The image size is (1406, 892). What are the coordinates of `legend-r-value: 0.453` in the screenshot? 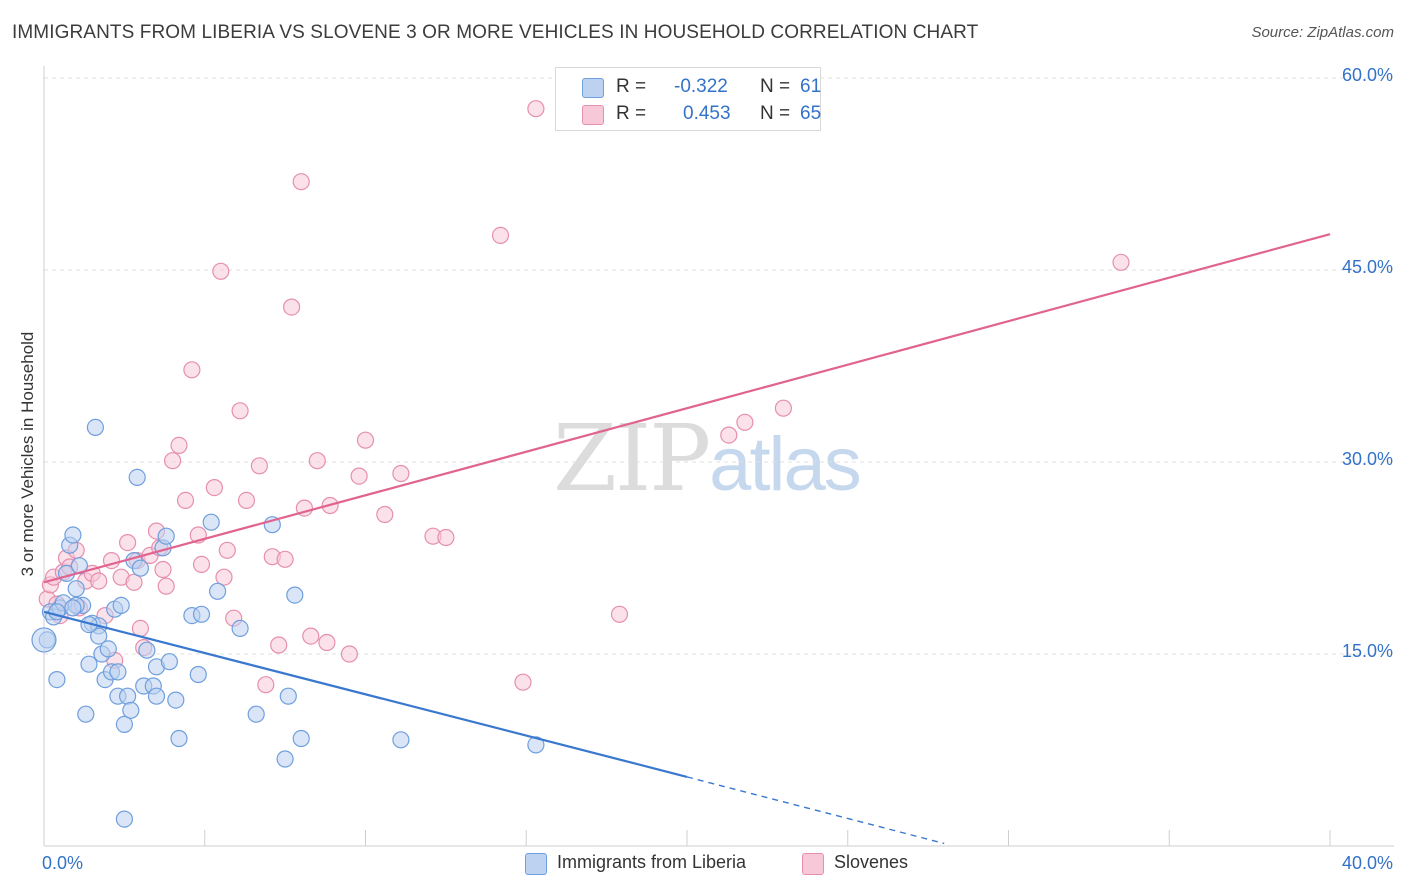 It's located at (707, 113).